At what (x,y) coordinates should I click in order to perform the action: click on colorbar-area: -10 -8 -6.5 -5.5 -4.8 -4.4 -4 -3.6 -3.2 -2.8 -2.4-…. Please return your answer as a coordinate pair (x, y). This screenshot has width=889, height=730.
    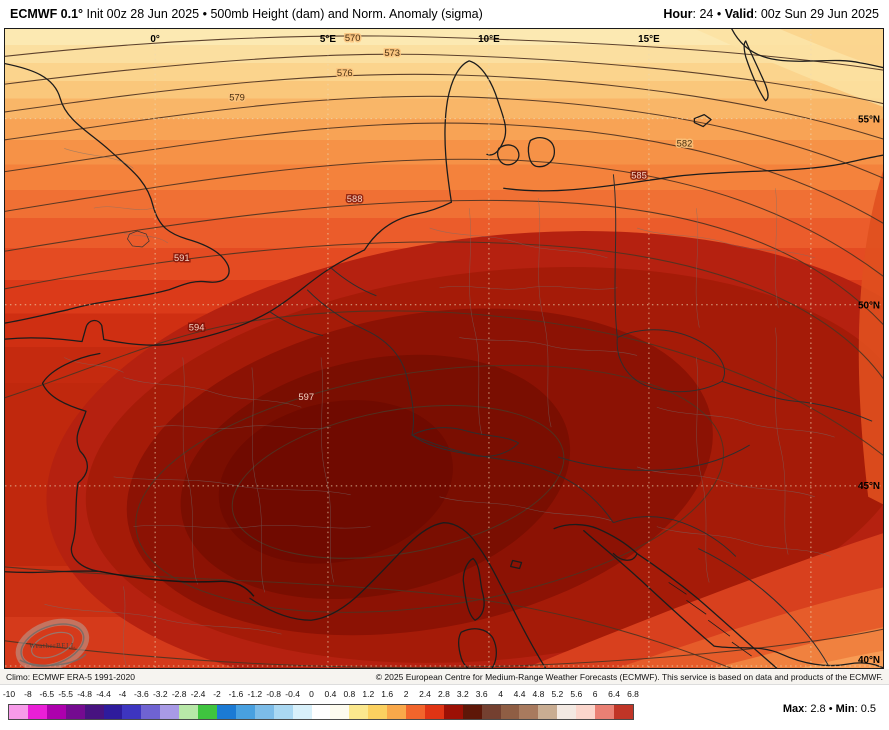
    Looking at the image, I should click on (444, 707).